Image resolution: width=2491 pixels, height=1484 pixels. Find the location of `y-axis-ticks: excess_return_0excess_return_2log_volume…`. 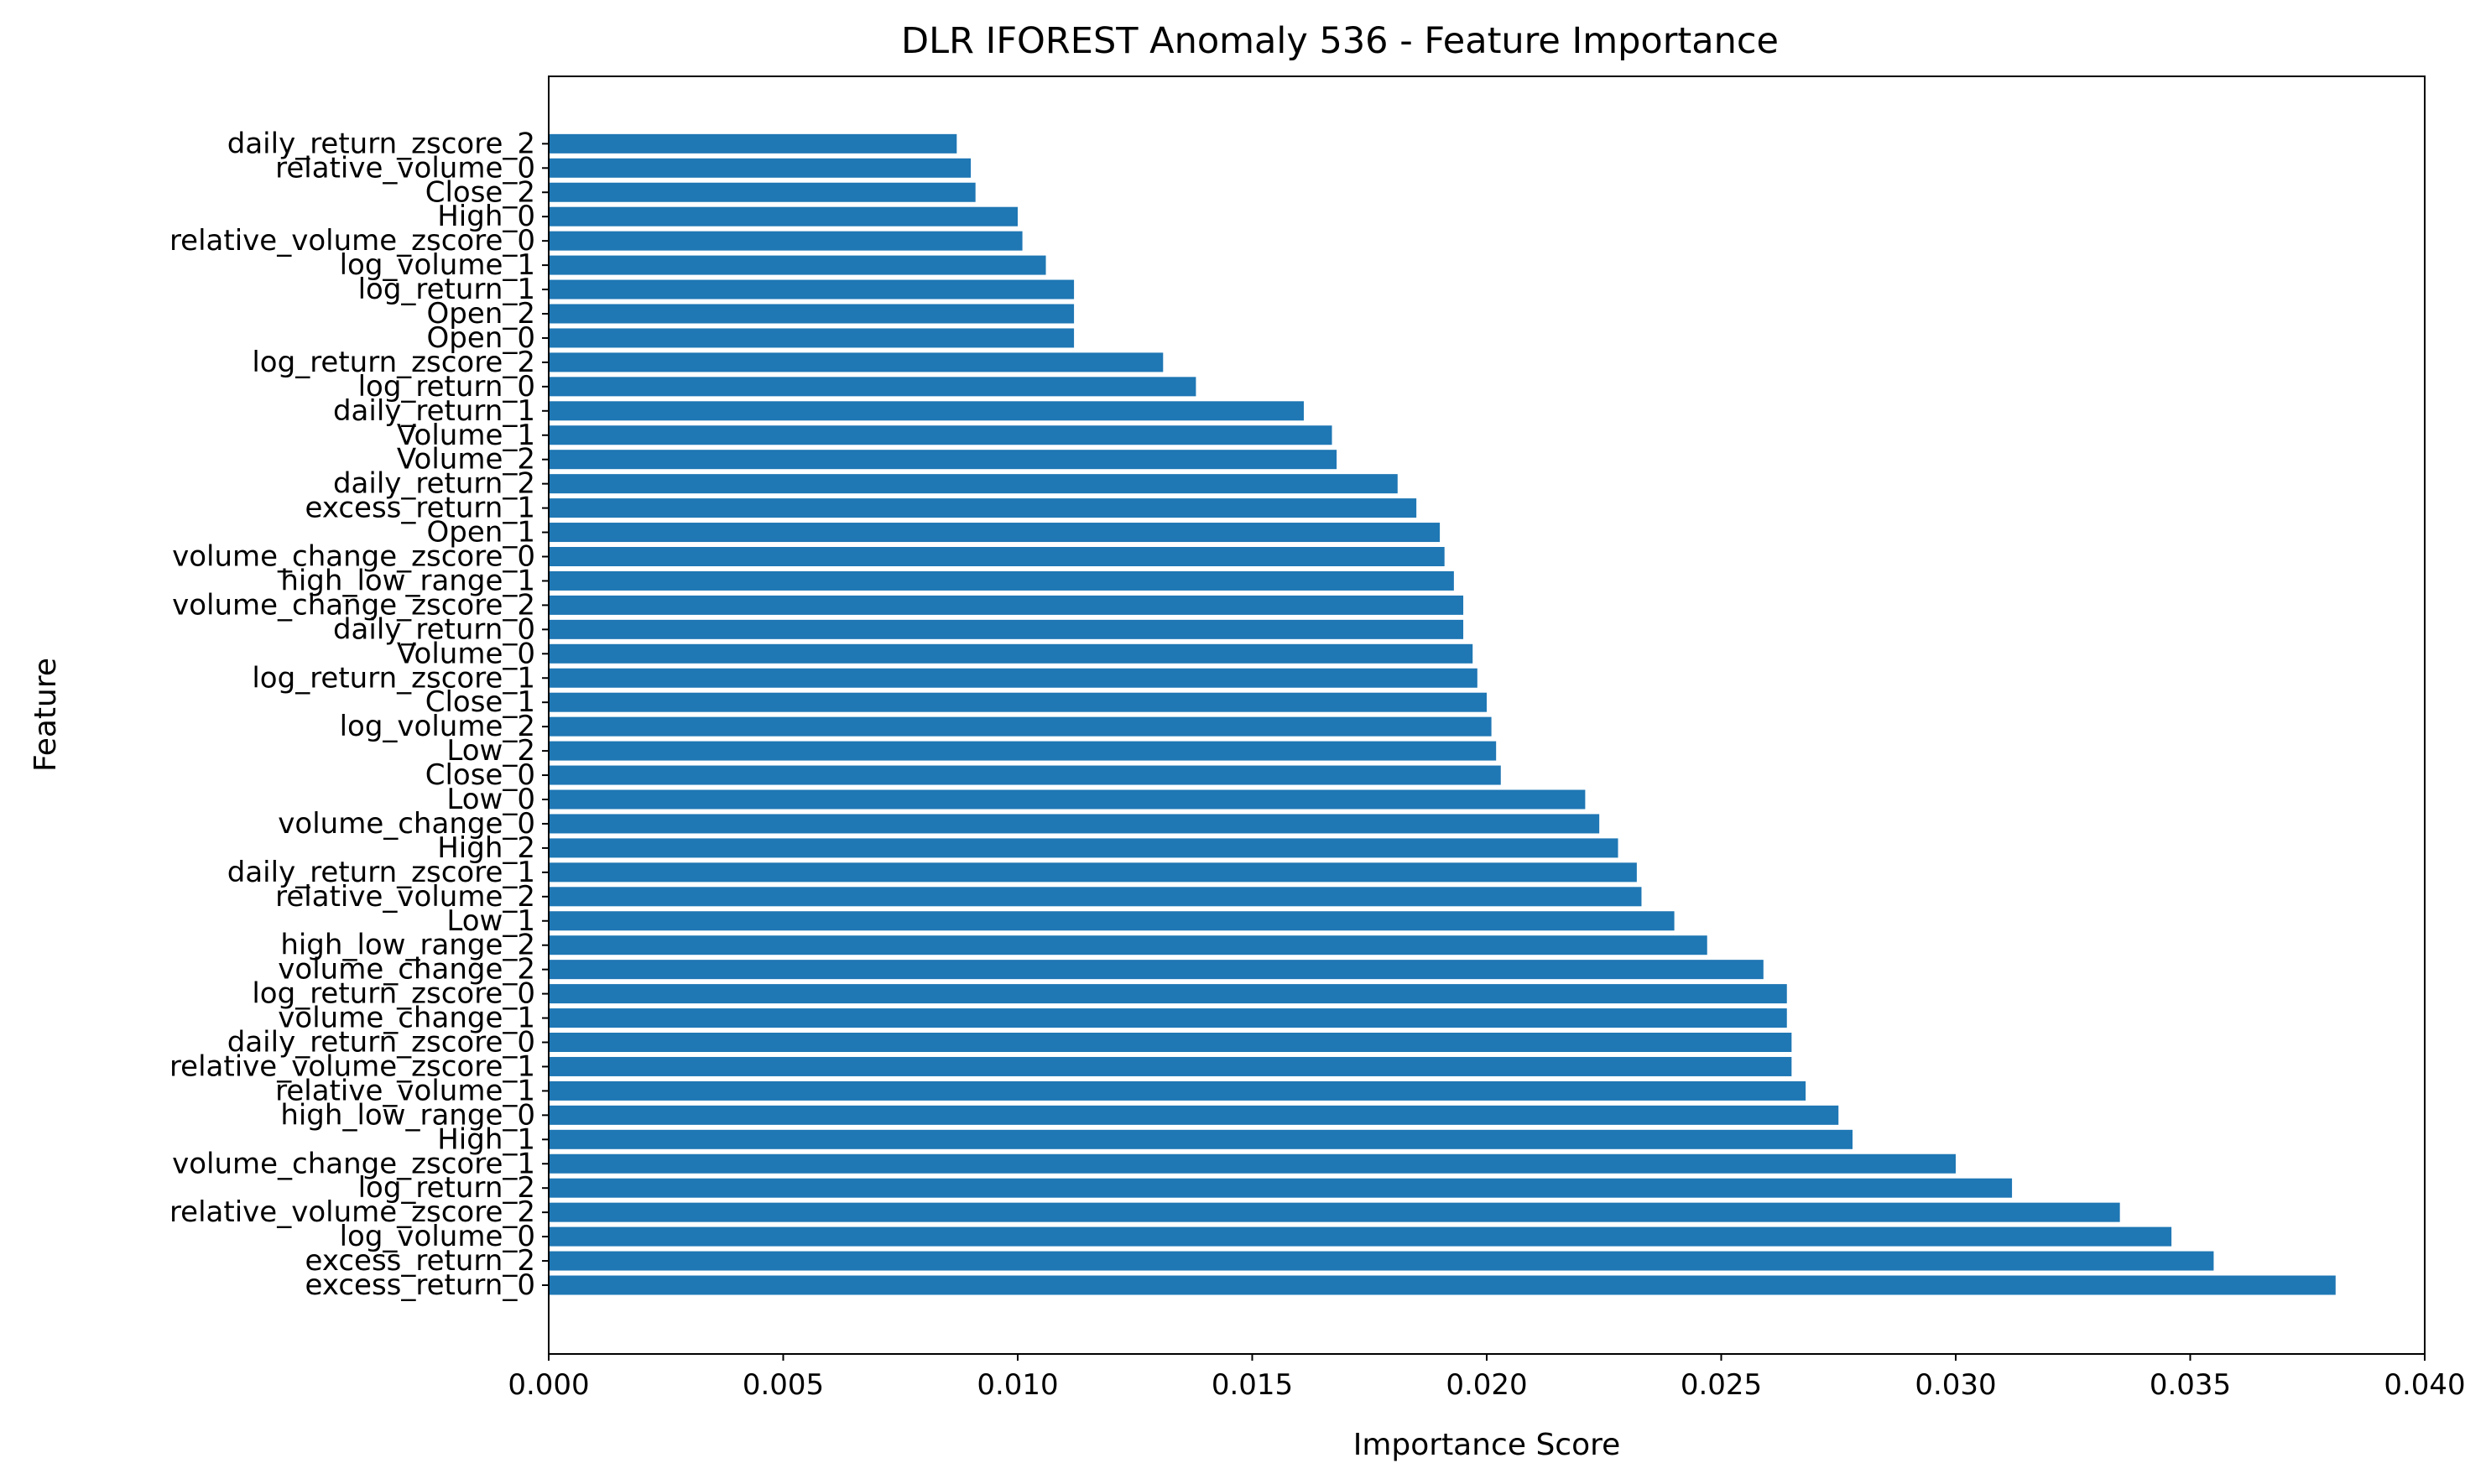

y-axis-ticks: excess_return_0excess_return_2log_volume… is located at coordinates (359, 714).